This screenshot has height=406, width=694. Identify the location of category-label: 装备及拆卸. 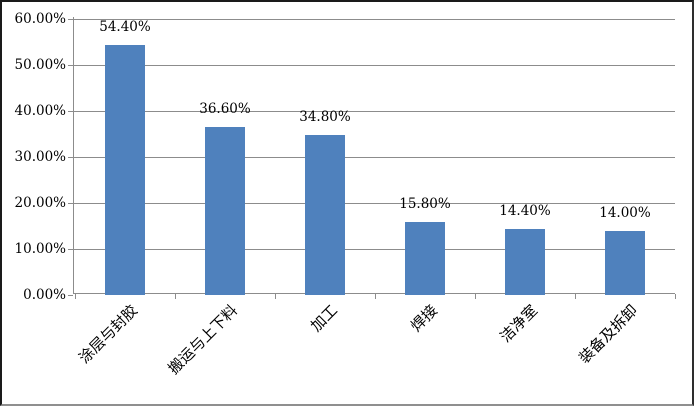
(608, 334).